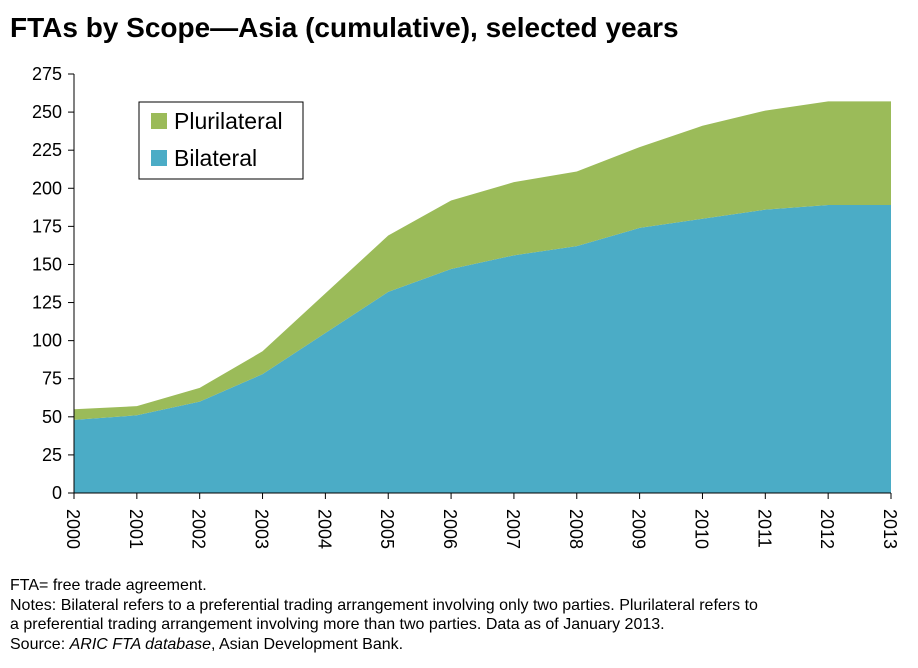  I want to click on legend-label-plurilateral: Plurilateral, so click(228, 121).